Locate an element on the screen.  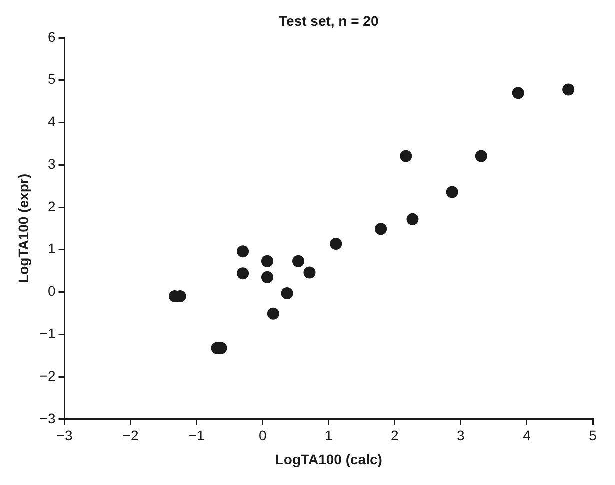
y-axis-title: LogTA100 (expr) is located at coordinates (23, 229).